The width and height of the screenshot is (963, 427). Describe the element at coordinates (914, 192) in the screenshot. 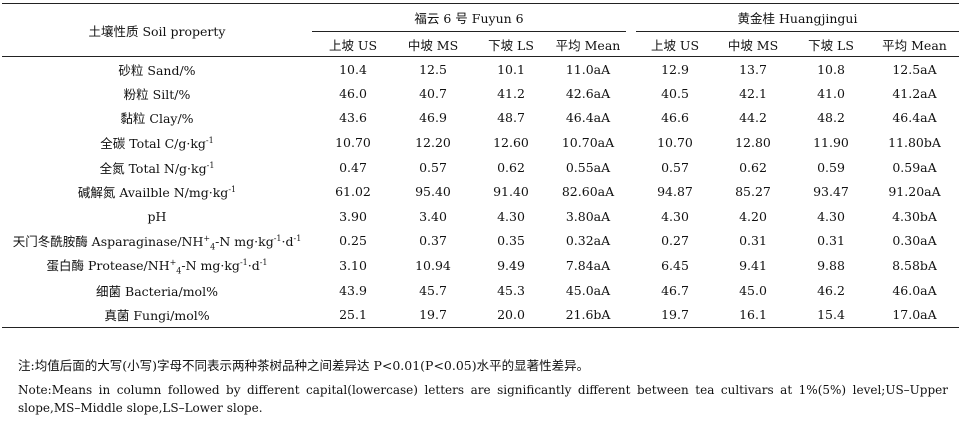

I see `table-cell: 91.20aA` at that location.